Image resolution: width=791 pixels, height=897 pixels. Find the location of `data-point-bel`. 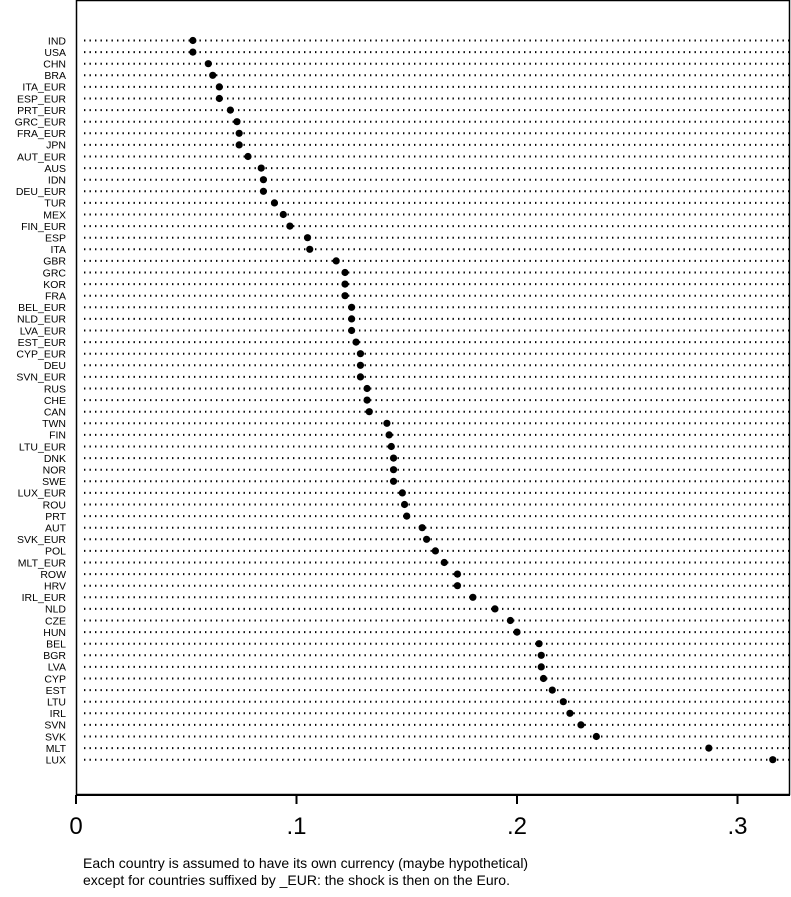

data-point-bel is located at coordinates (539, 644).